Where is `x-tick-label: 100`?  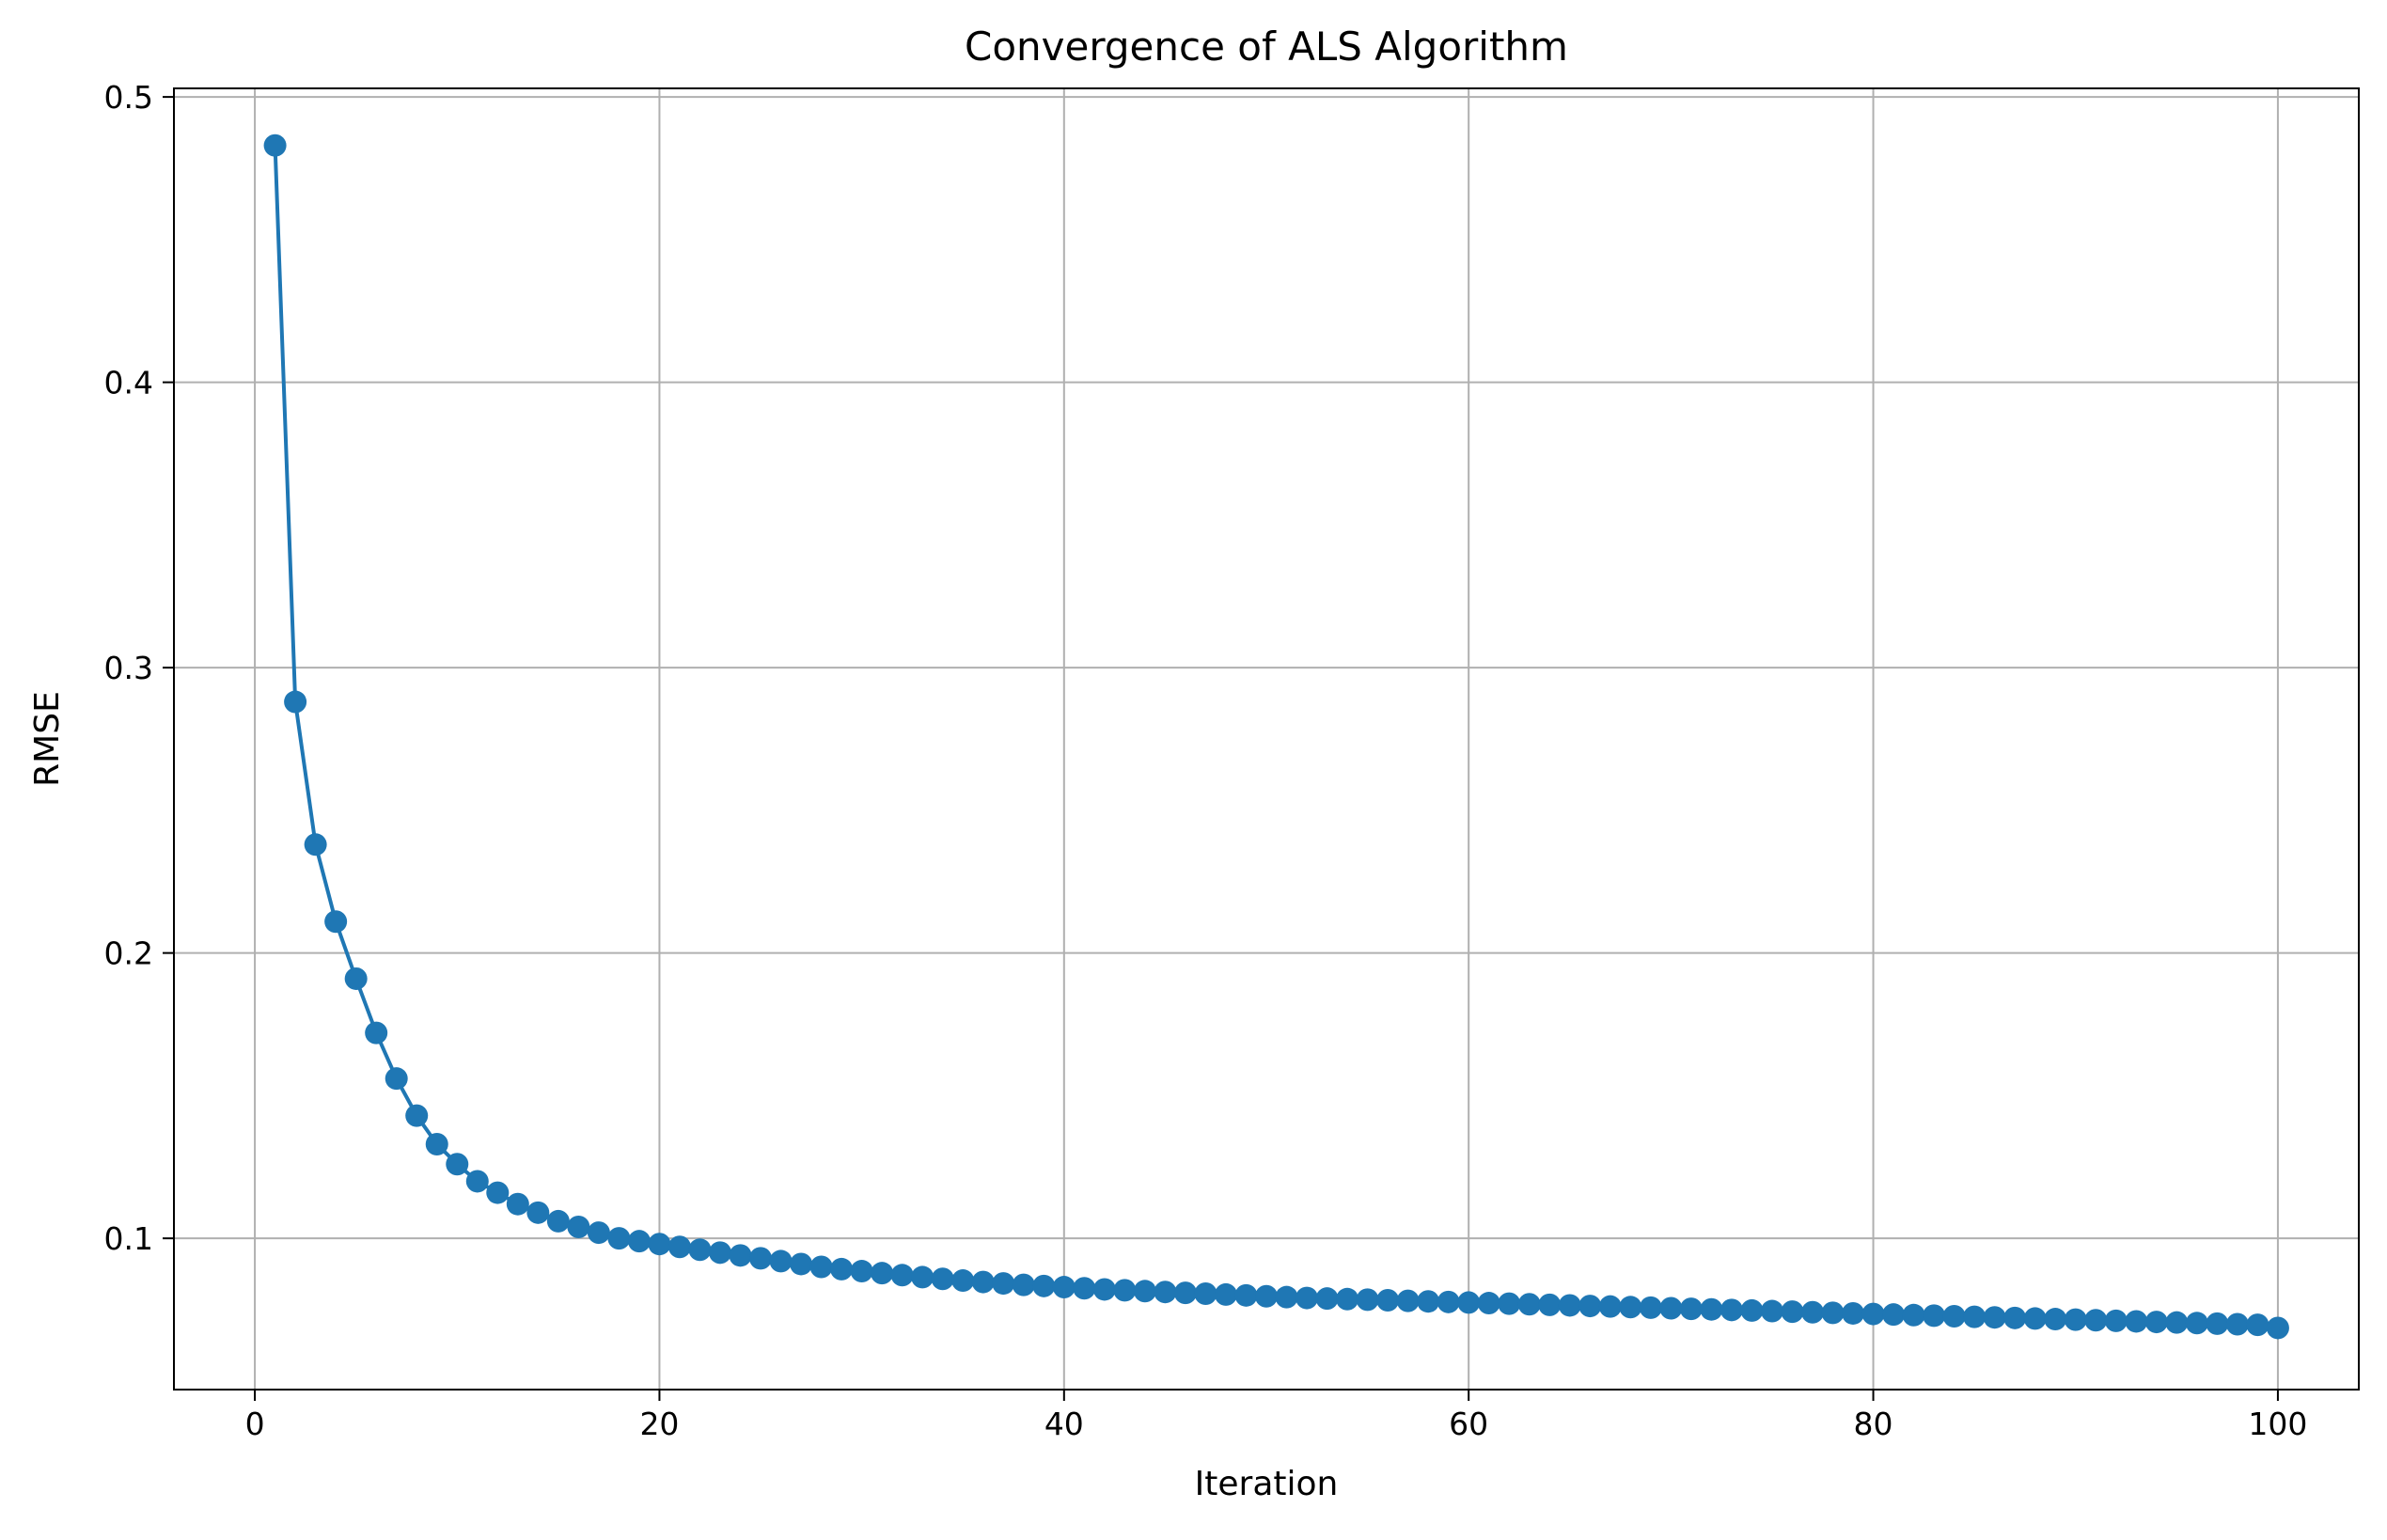
x-tick-label: 100 is located at coordinates (2277, 1424).